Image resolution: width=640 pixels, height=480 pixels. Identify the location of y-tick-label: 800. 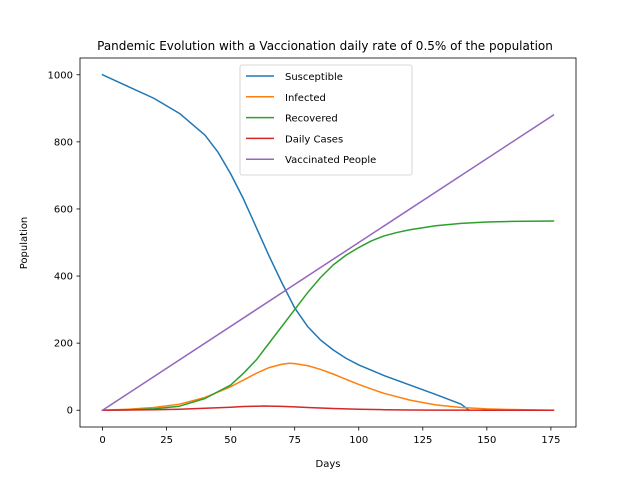
(63, 142).